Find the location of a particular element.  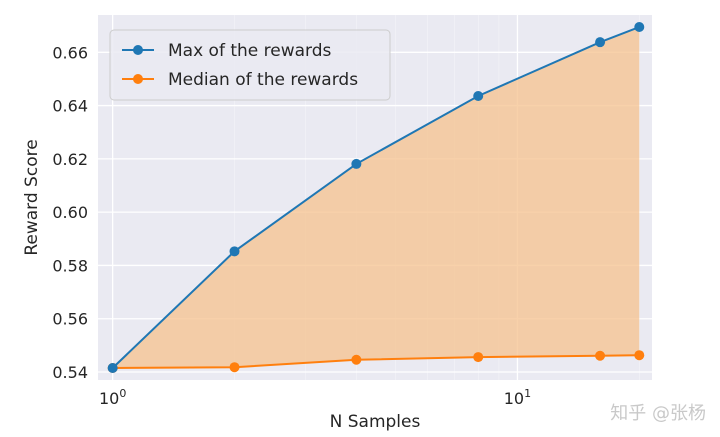

legend-item: Max of the rewards is located at coordinates (227, 51).